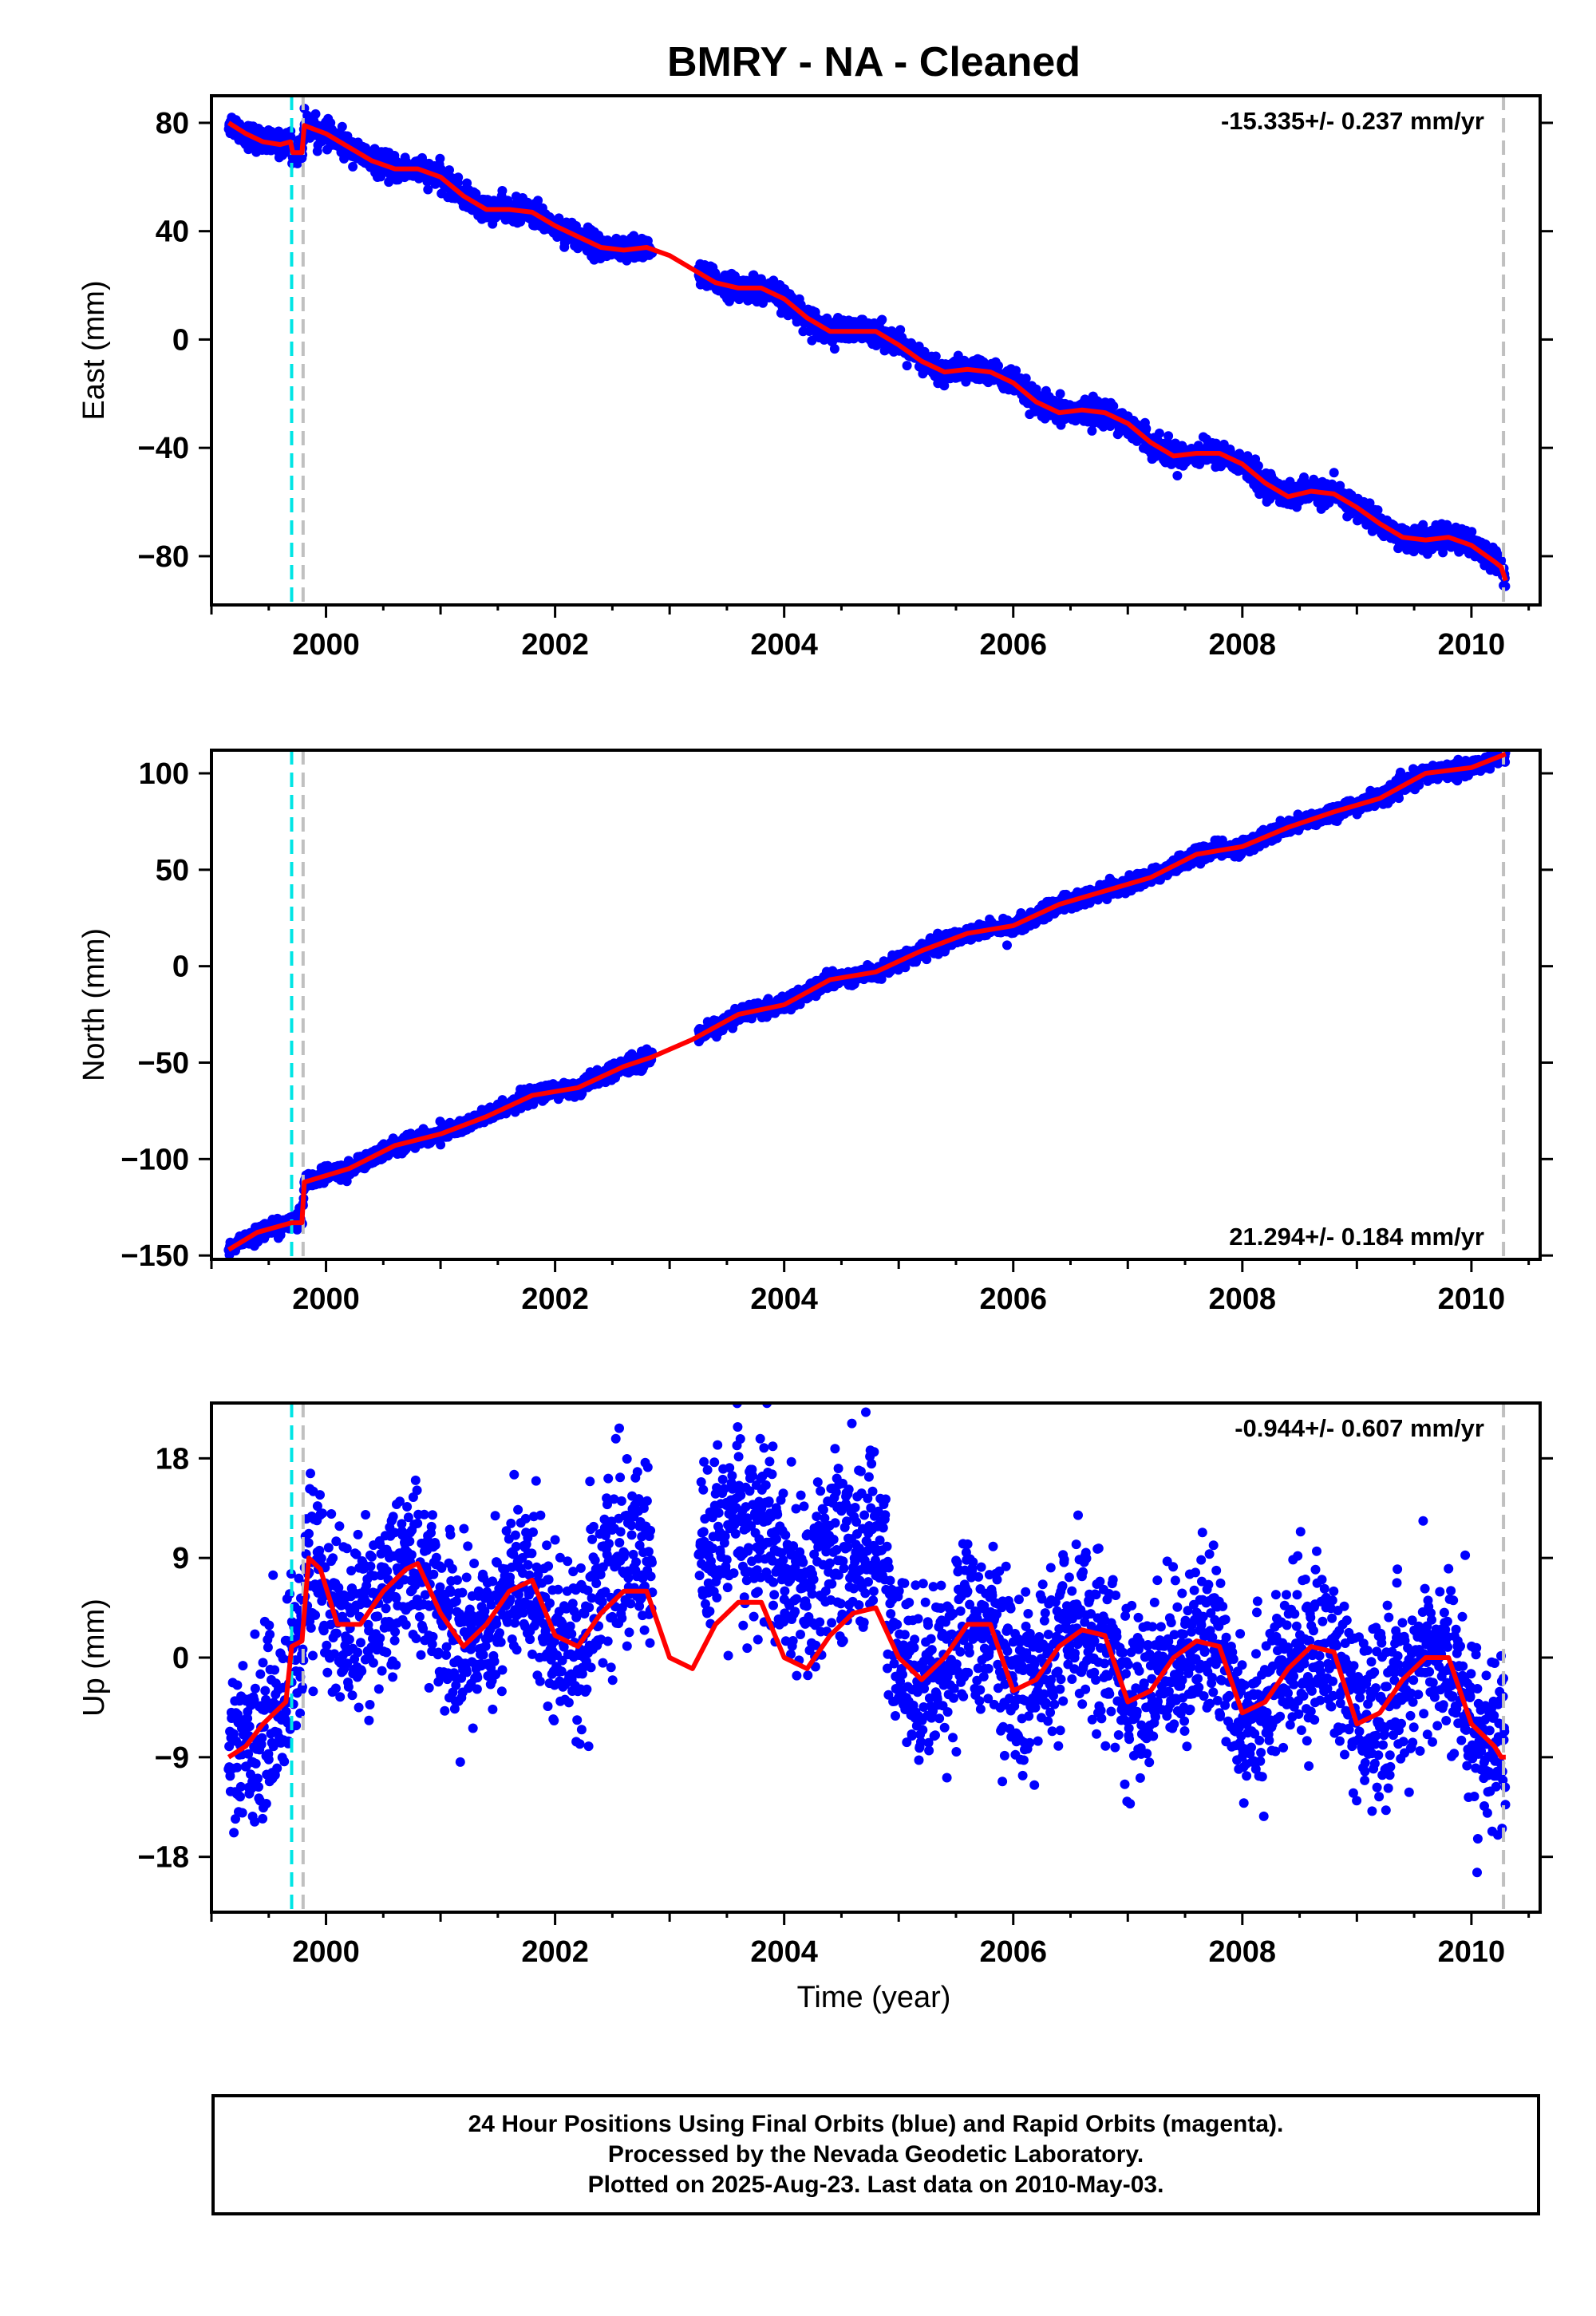  I want to click on y-tick-label: 40, so click(172, 232).